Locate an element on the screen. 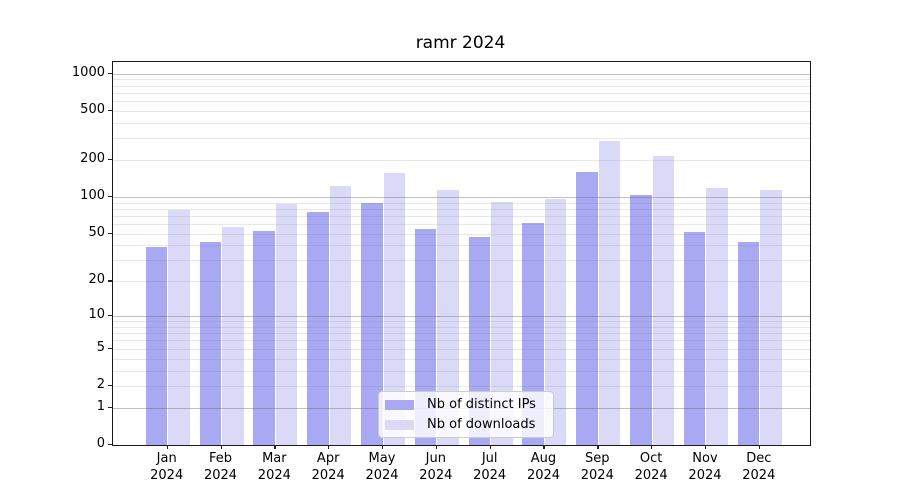  y-tick-label: 0 is located at coordinates (100, 443).